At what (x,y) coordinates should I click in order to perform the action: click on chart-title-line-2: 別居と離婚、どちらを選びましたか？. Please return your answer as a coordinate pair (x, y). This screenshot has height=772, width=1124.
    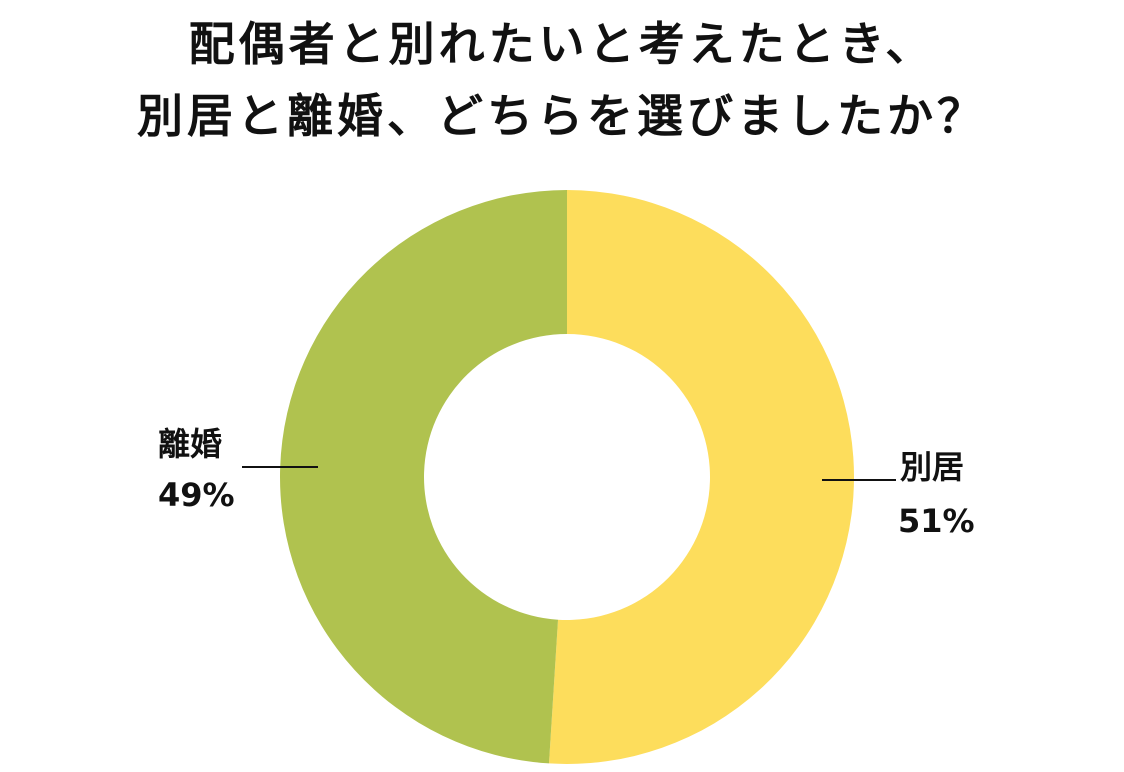
    Looking at the image, I should click on (562, 116).